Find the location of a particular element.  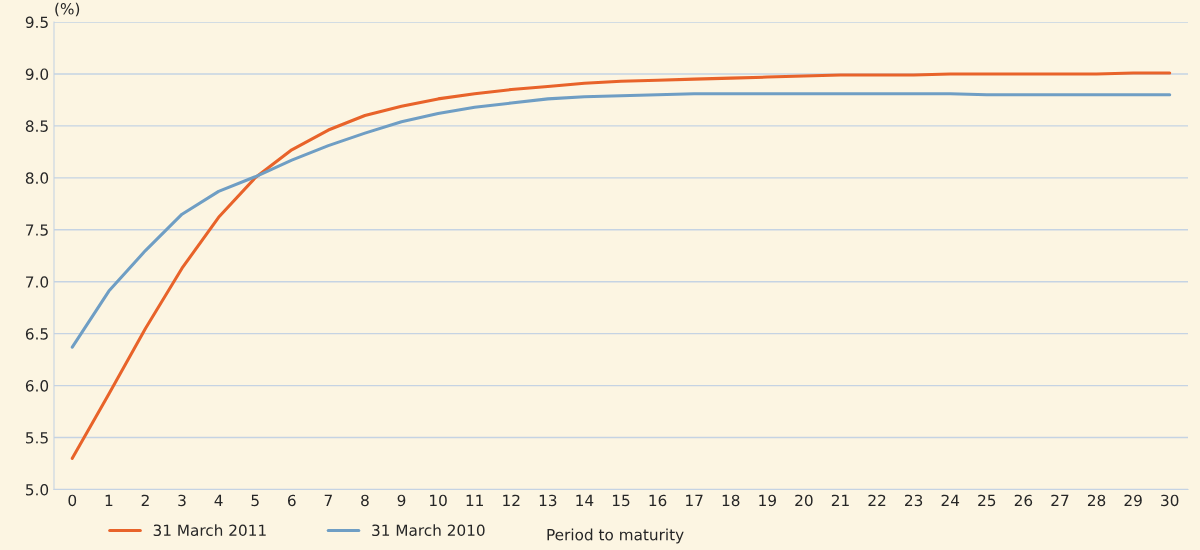

x-axis-title: Period to maturity is located at coordinates (615, 536).